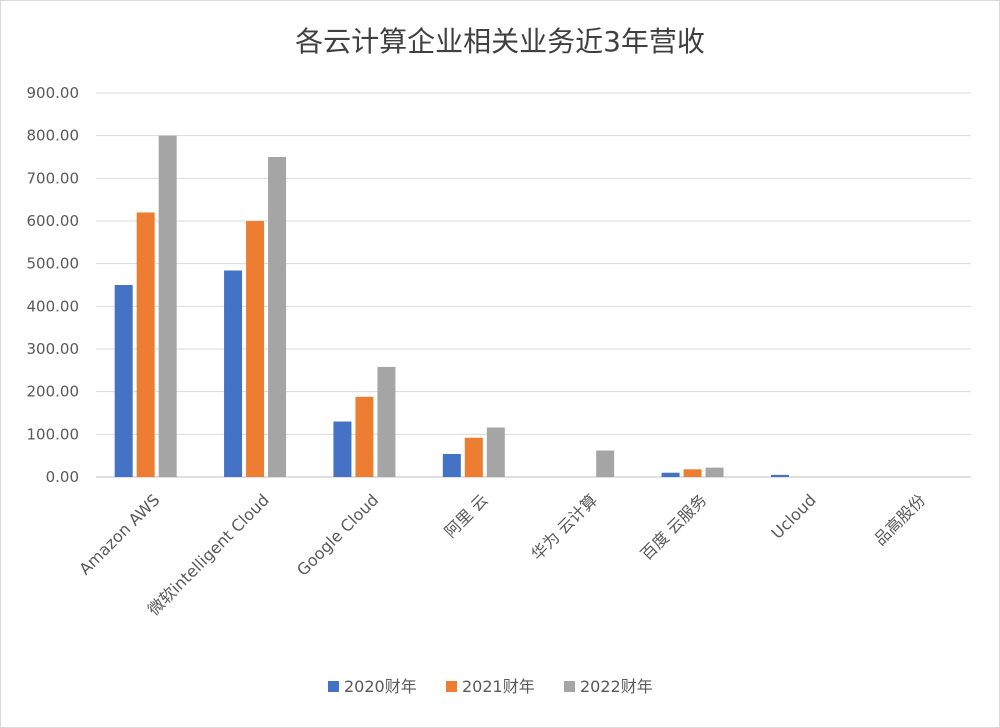  What do you see at coordinates (53, 306) in the screenshot?
I see `y-tick-label: 400.00` at bounding box center [53, 306].